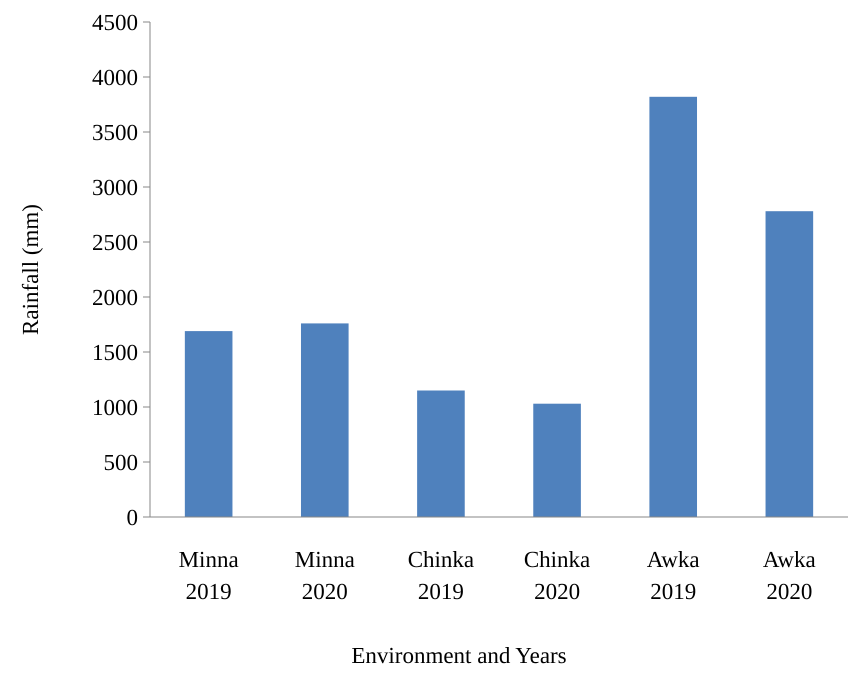 The width and height of the screenshot is (848, 677). Describe the element at coordinates (441, 575) in the screenshot. I see `x-tick-label: Chinka 2019` at that location.